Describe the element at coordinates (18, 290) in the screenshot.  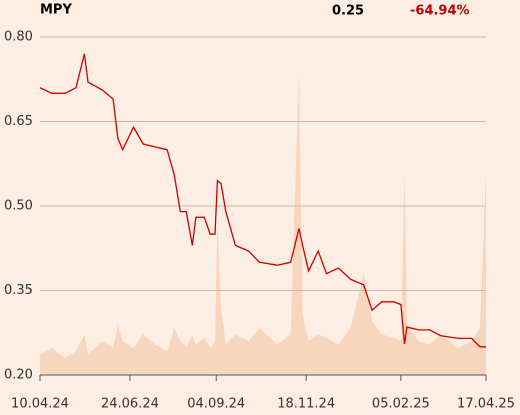
I see `y-tick-label: 0.35` at that location.